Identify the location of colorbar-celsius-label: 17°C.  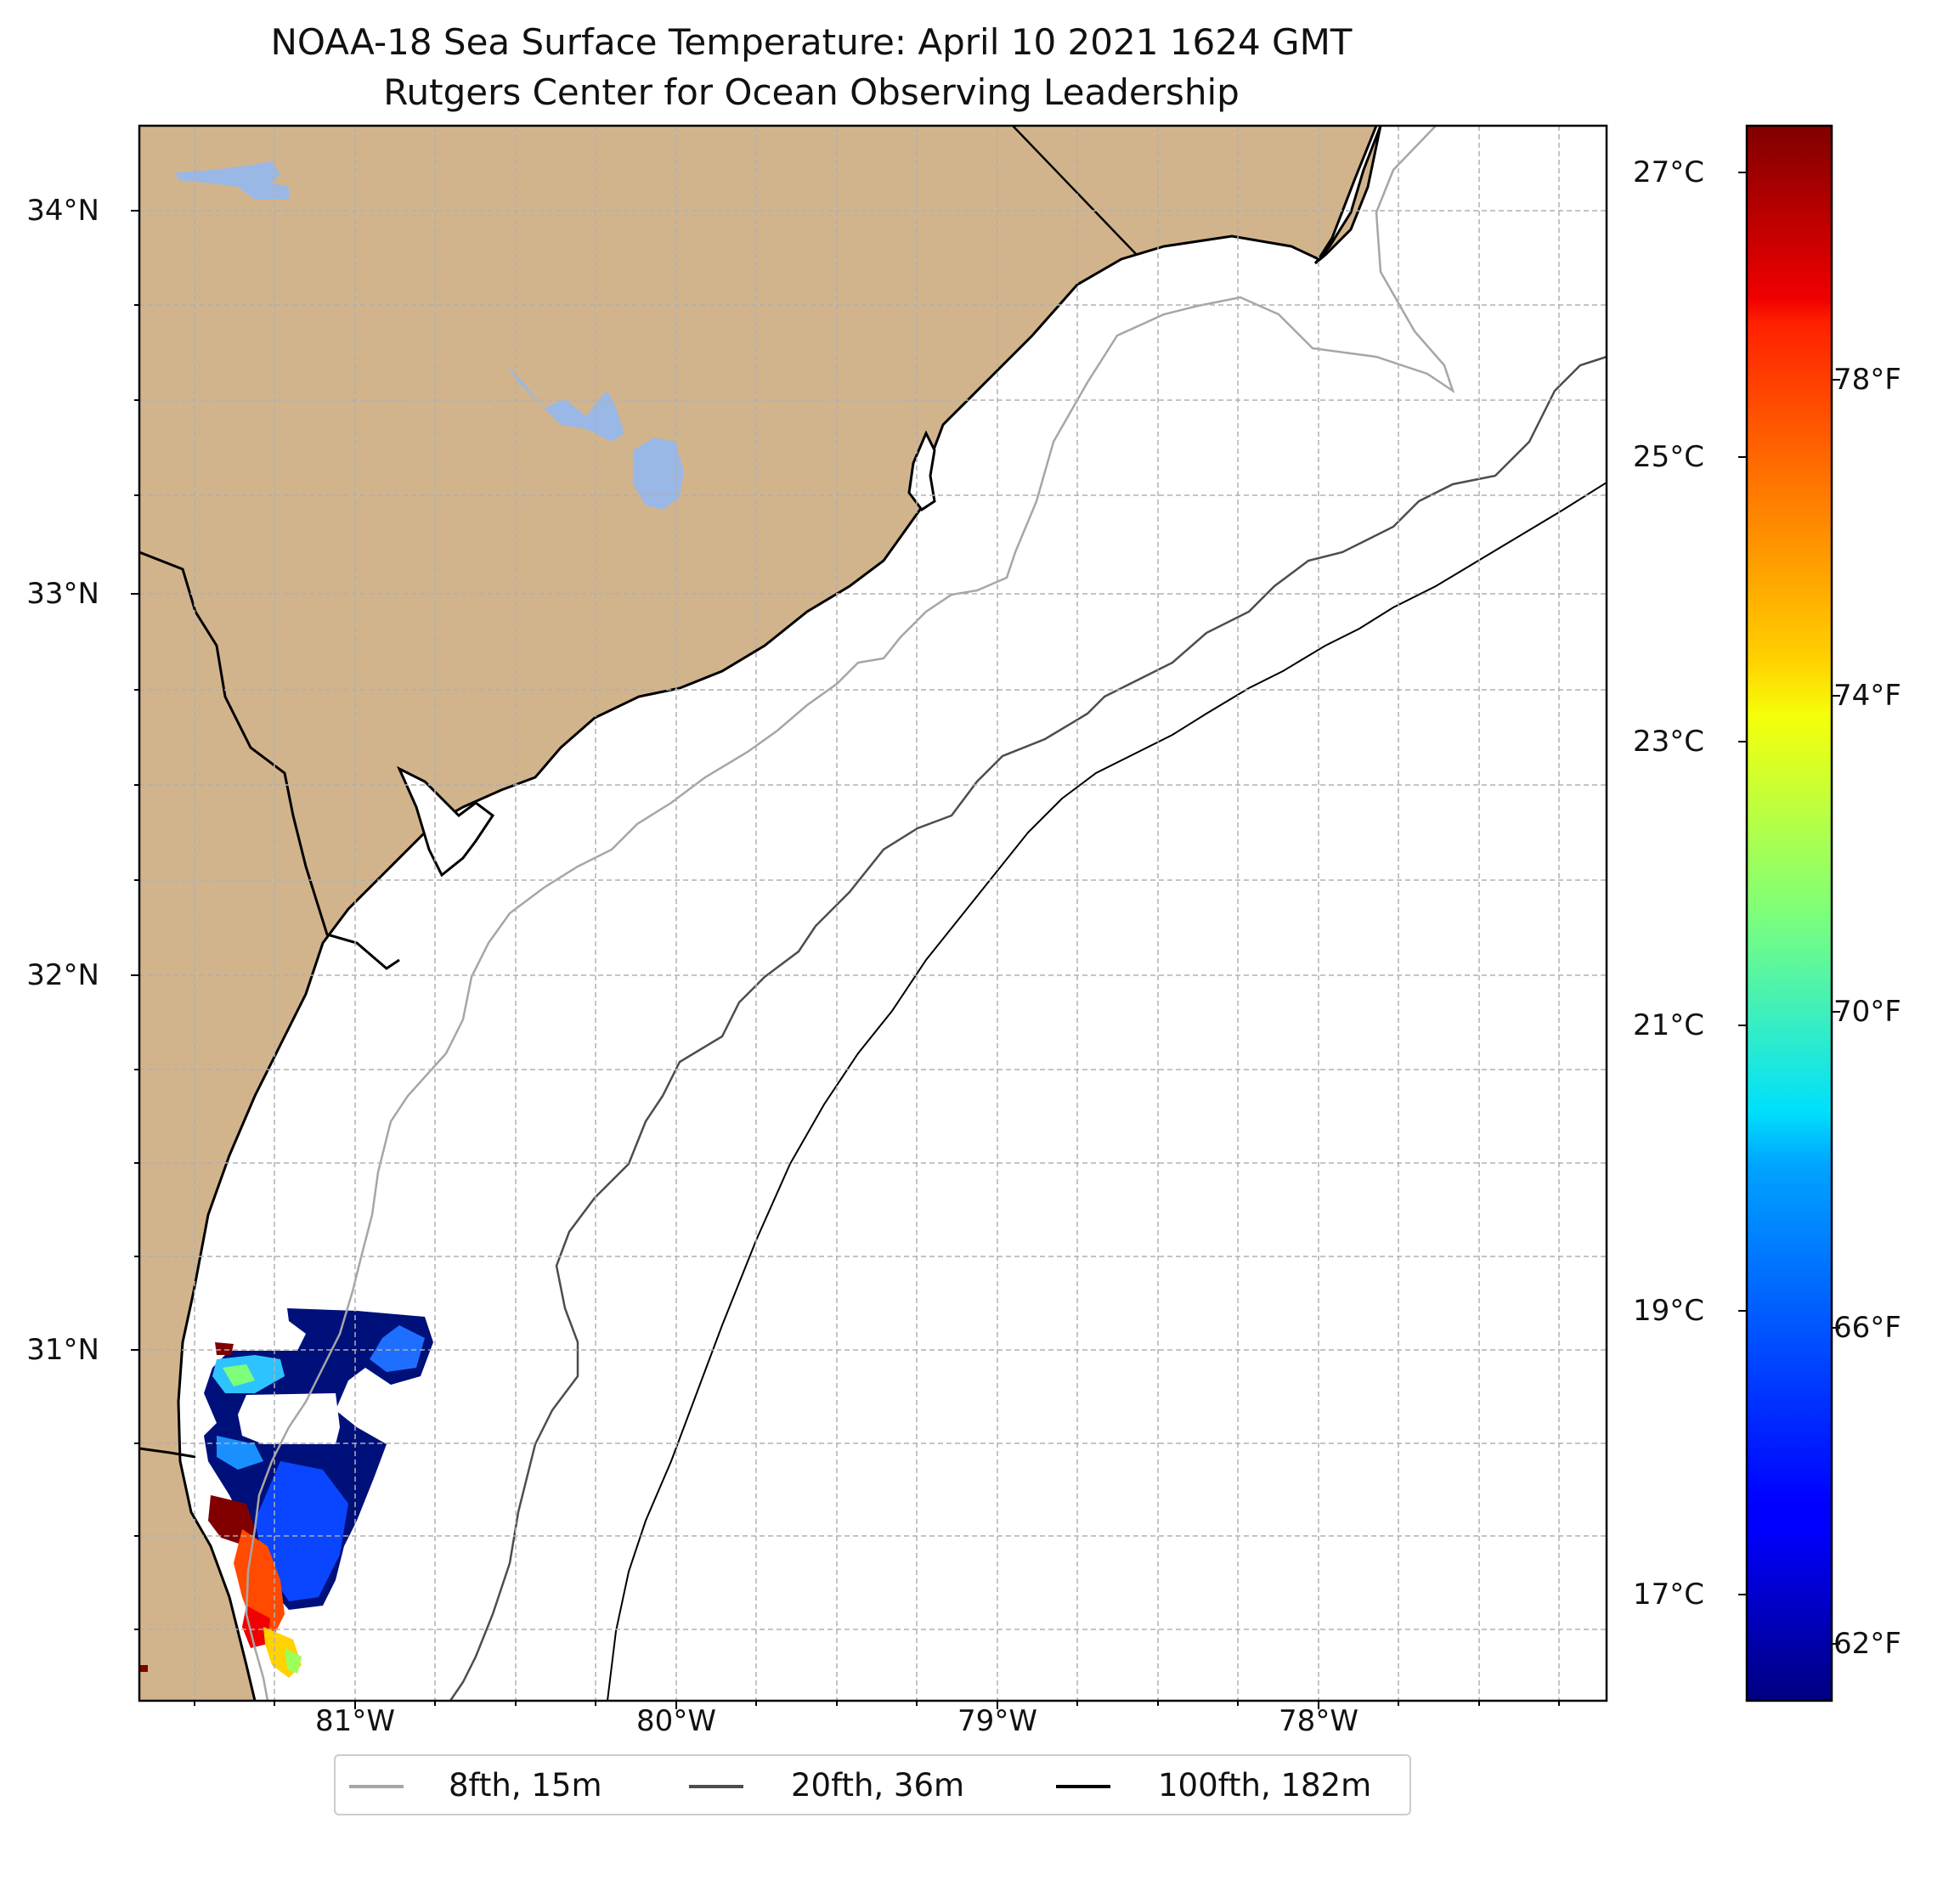
(1669, 1595).